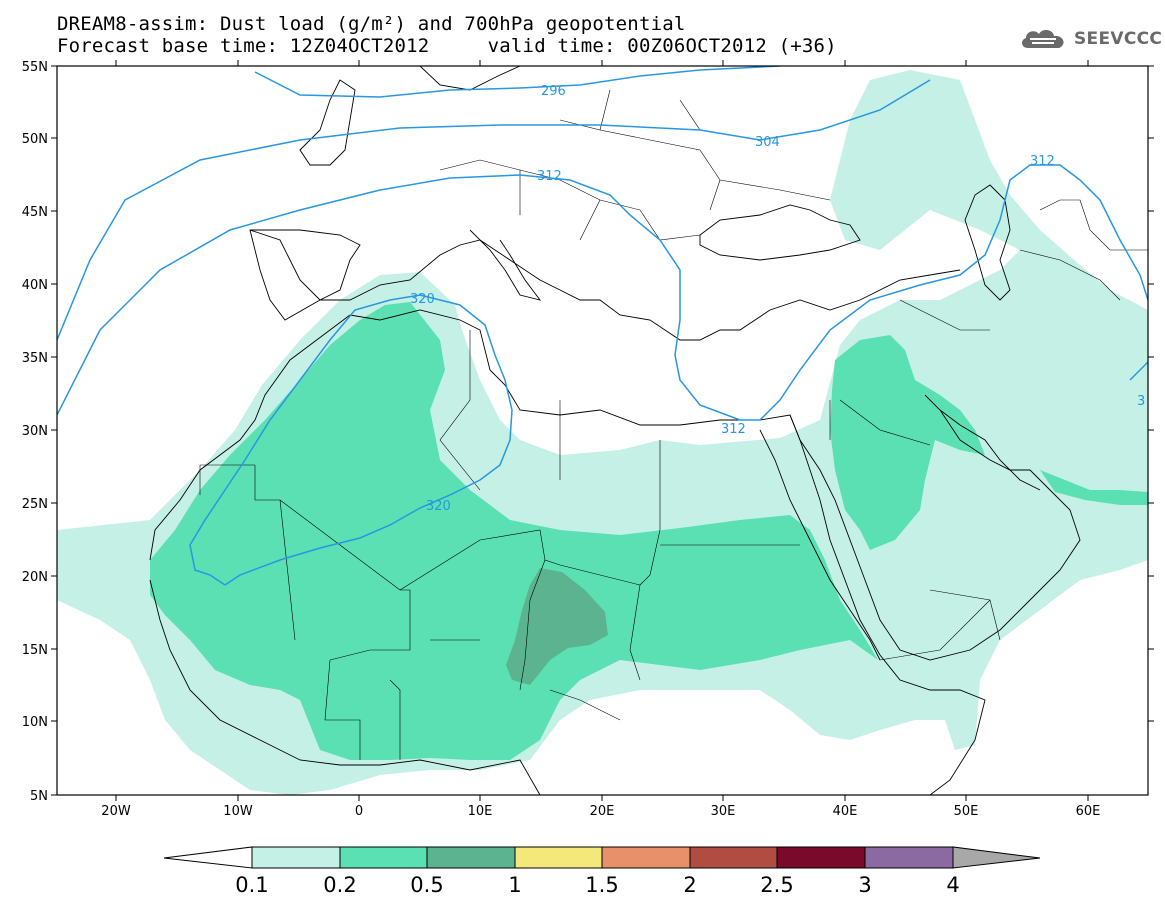 The width and height of the screenshot is (1165, 907). I want to click on iberia-coast, so click(305, 275).